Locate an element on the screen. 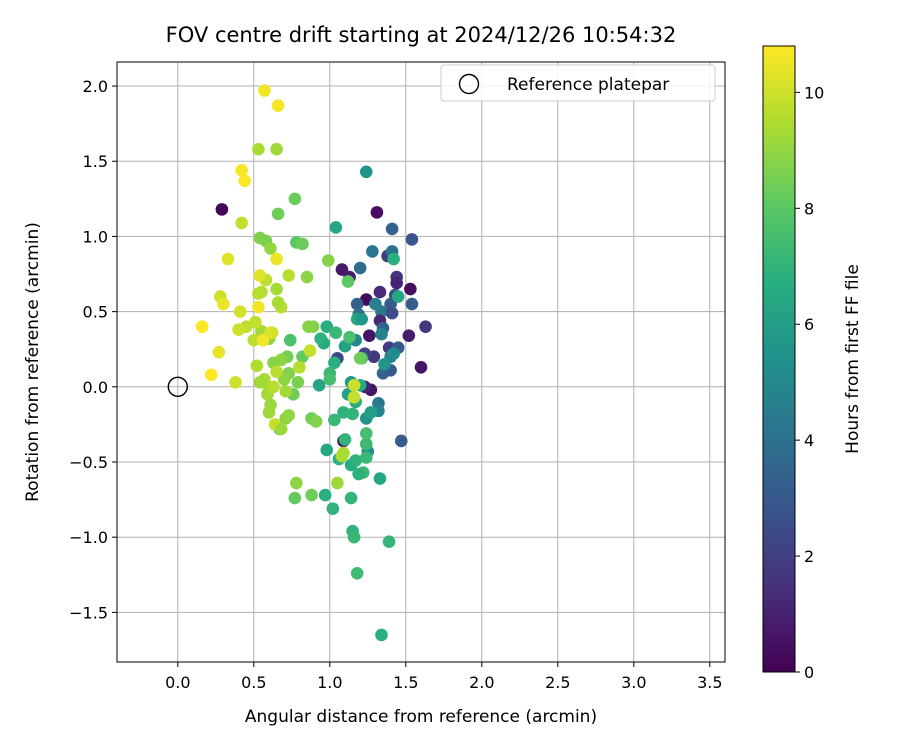 This screenshot has width=900, height=750. colorbar-tick-label: 2 is located at coordinates (809, 556).